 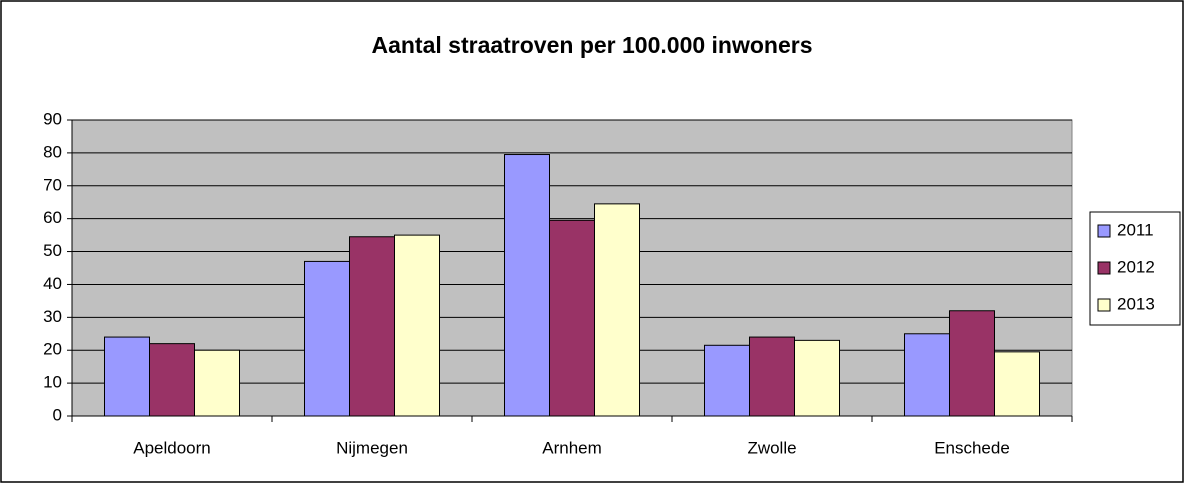 I want to click on y-tick-label: 40, so click(x=52, y=283).